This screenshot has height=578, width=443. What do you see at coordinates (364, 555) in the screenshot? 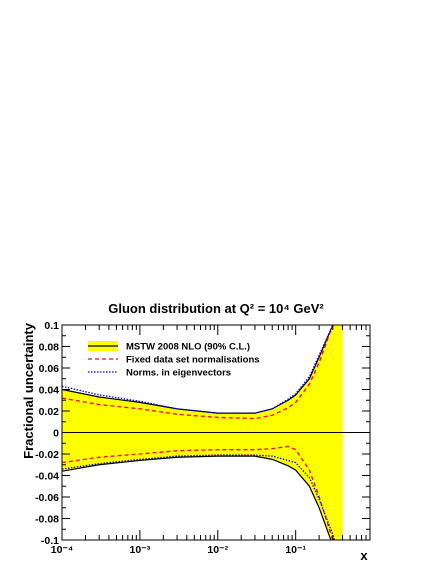
I see `x-axis-label: x` at bounding box center [364, 555].